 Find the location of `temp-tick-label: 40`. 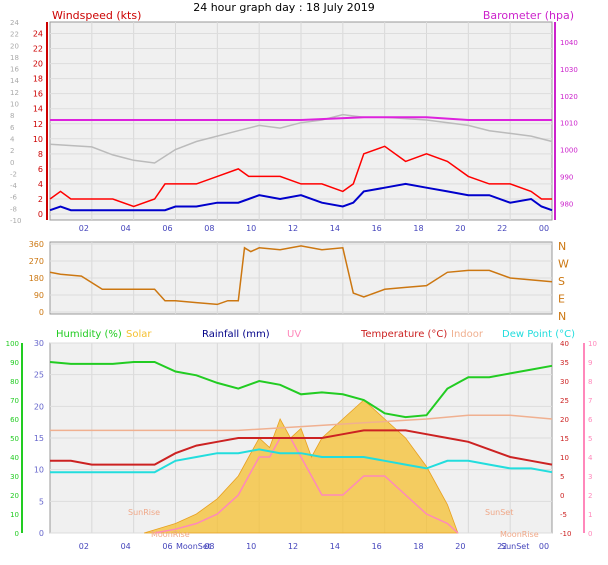

temp-tick-label: 40 is located at coordinates (564, 344).